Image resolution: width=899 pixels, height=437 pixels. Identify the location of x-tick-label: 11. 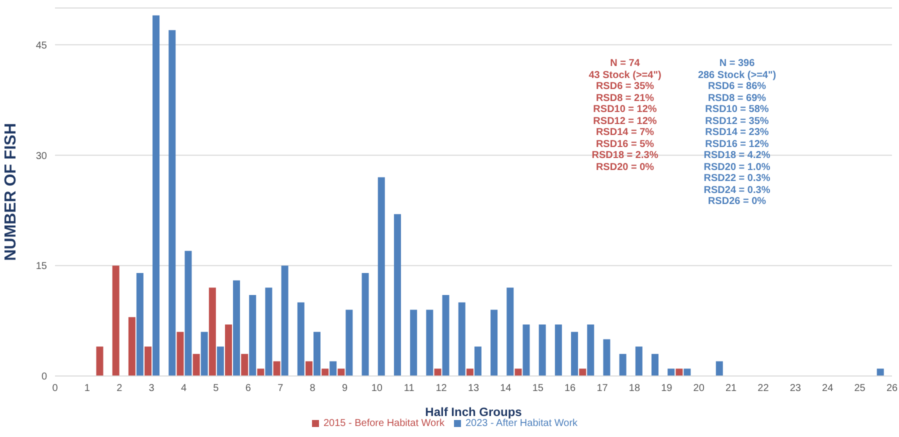
(409, 388).